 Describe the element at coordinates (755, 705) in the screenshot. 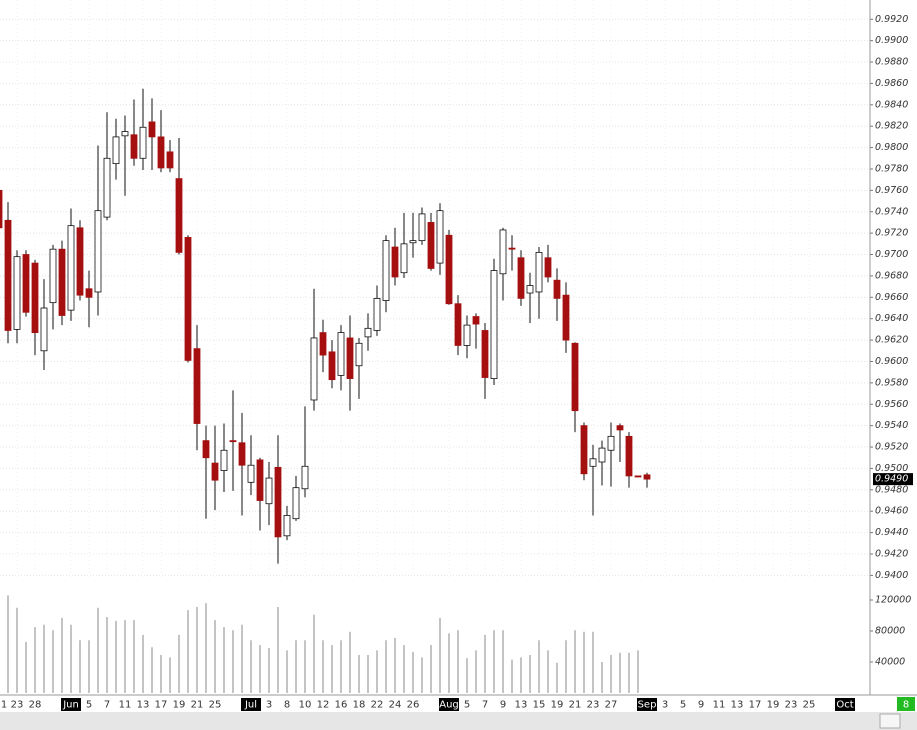

I see `x-tick-label: 17` at that location.